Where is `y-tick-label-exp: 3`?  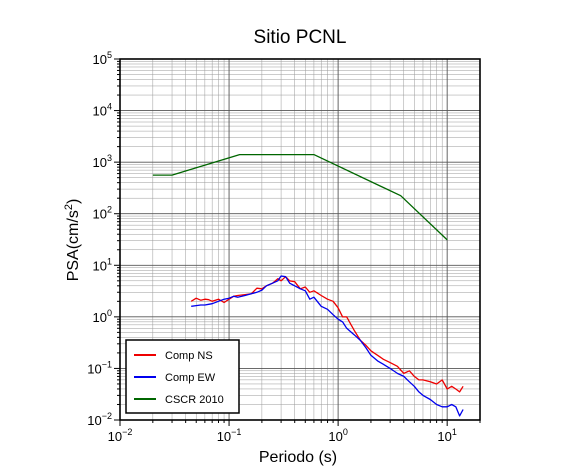
y-tick-label-exp: 3 is located at coordinates (109, 158).